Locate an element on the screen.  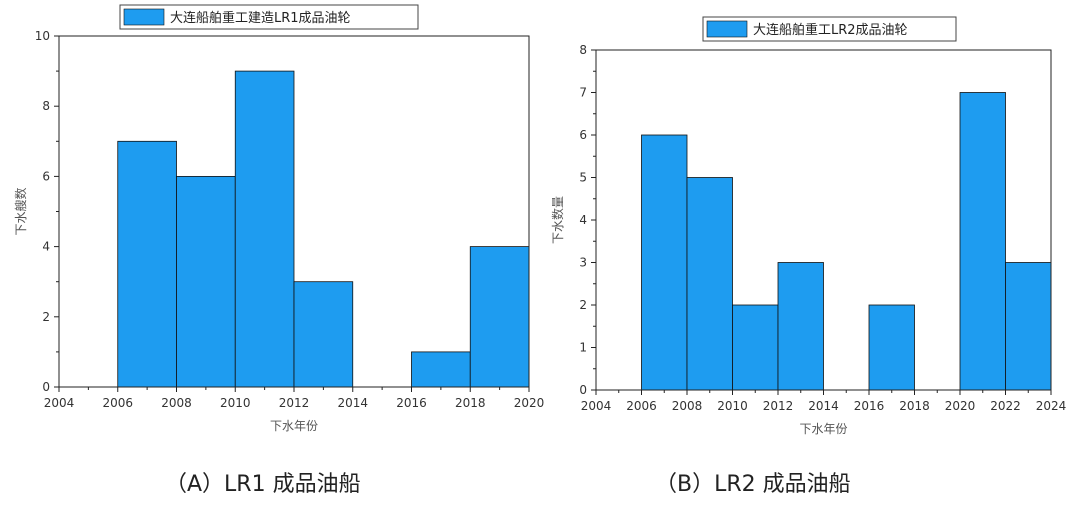
legend-label: 大连船舶重工LR2成品油轮 is located at coordinates (830, 30).